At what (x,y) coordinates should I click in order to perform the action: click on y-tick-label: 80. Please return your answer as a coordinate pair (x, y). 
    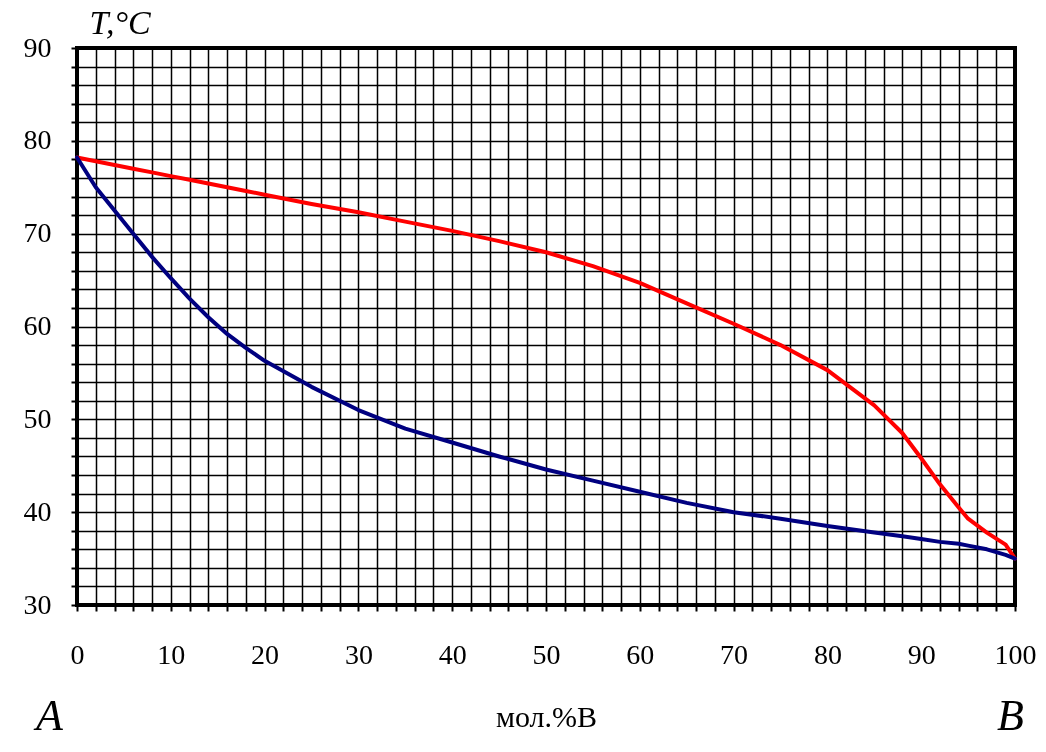
    Looking at the image, I should click on (37, 140).